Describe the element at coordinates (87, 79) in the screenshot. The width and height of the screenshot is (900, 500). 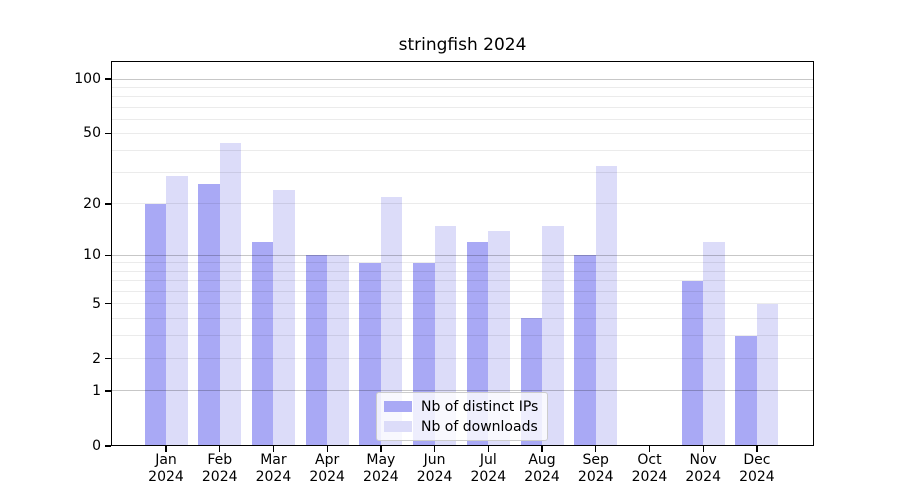
I see `y-tick-label: 100` at that location.